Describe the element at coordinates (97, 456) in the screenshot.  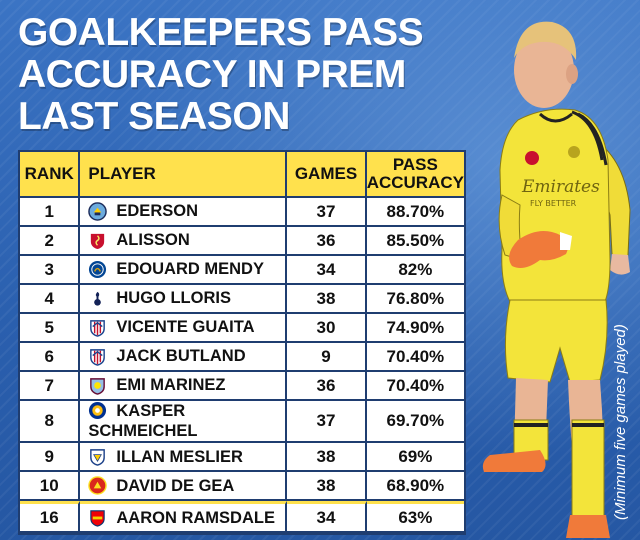
I see `leeds-crest` at that location.